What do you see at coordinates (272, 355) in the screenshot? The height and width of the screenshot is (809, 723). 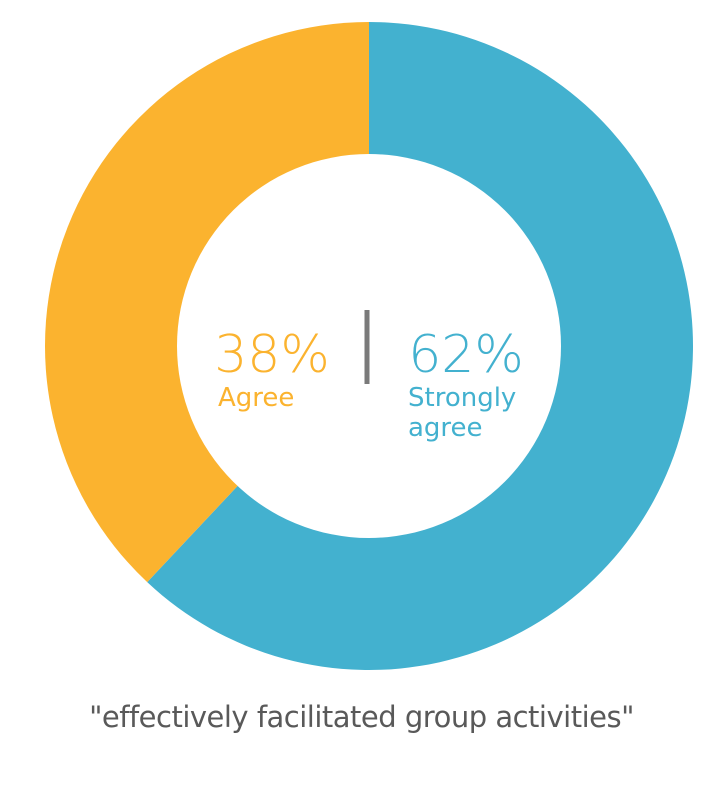 I see `agree-percent-label: 38%` at bounding box center [272, 355].